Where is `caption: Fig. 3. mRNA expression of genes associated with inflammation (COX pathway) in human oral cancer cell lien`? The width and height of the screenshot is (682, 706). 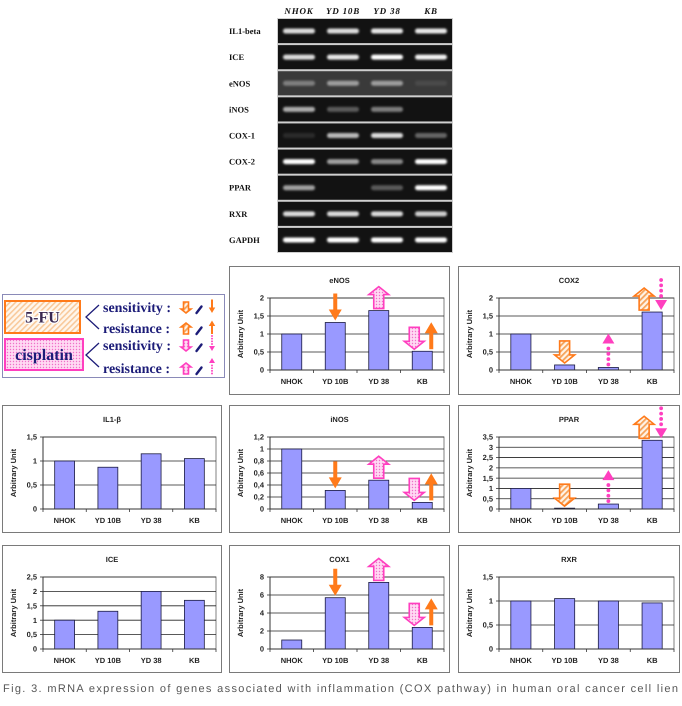 caption: Fig. 3. mRNA expression of genes associated with inflammation (COX pathway) in human oral cancer cell lien is located at coordinates (340, 689).